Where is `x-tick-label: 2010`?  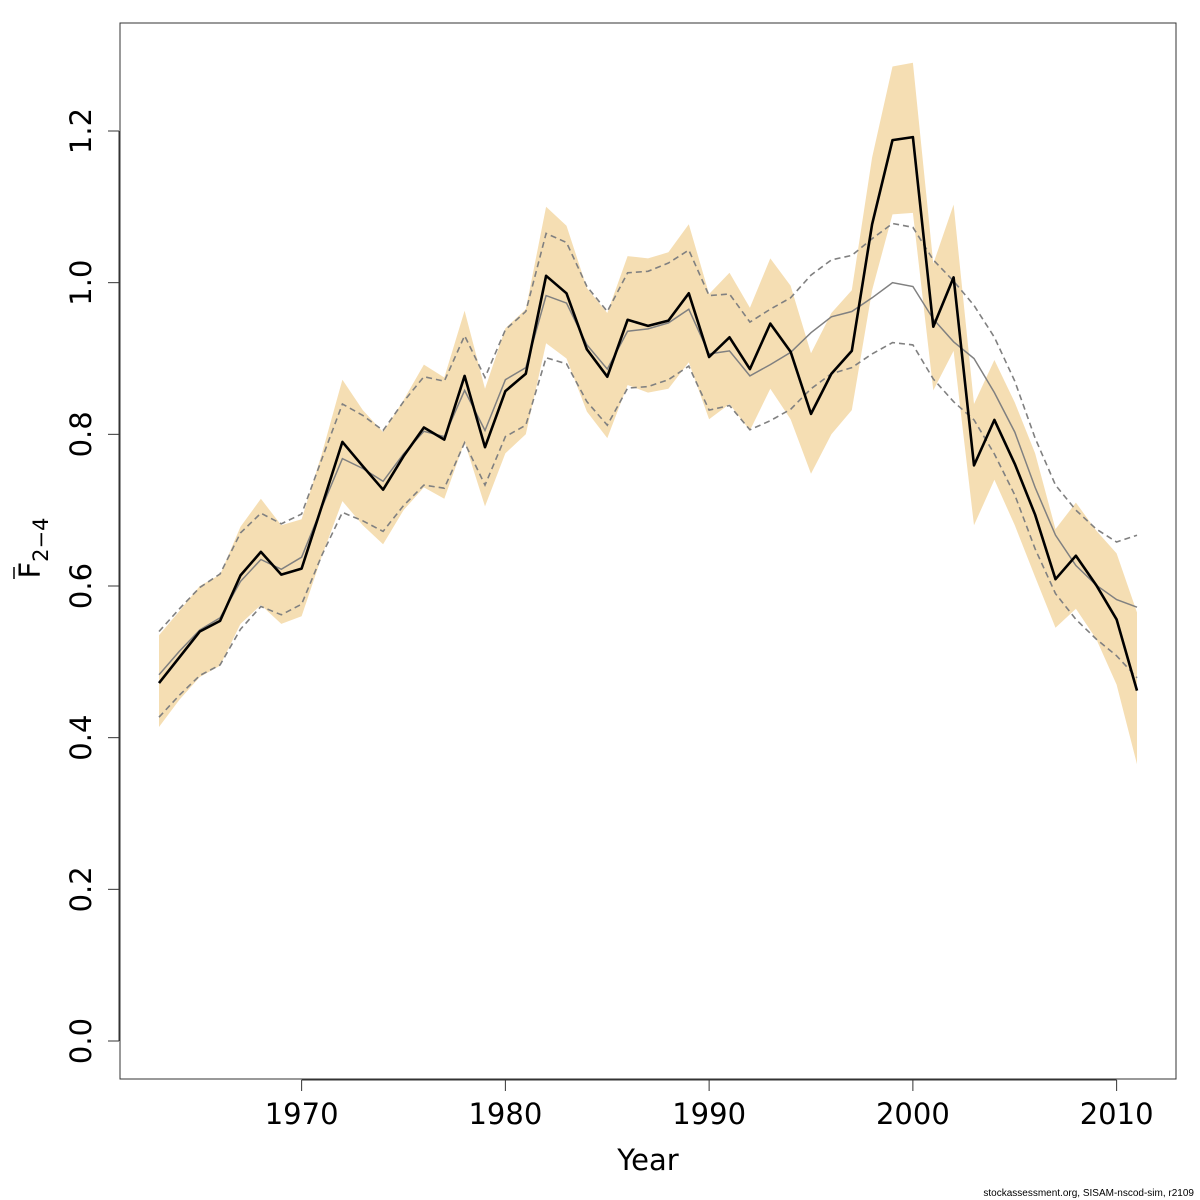
x-tick-label: 2010 is located at coordinates (1117, 1114).